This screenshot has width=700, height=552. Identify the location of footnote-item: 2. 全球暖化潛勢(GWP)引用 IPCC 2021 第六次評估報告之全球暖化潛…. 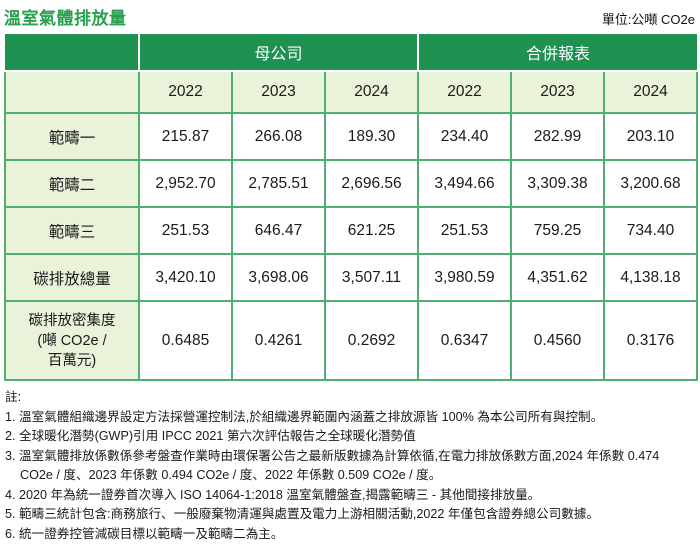
(210, 436).